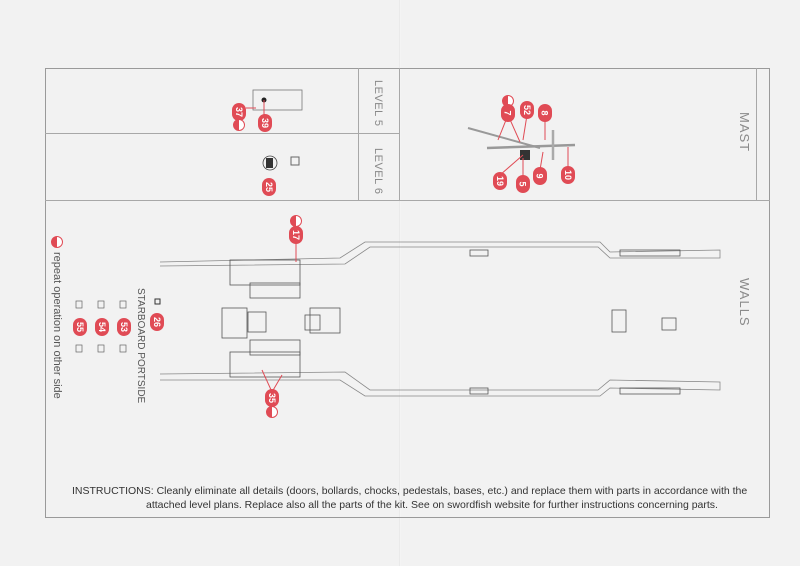 This screenshot has height=566, width=800. Describe the element at coordinates (269, 187) in the screenshot. I see `callout-25: 25` at that location.